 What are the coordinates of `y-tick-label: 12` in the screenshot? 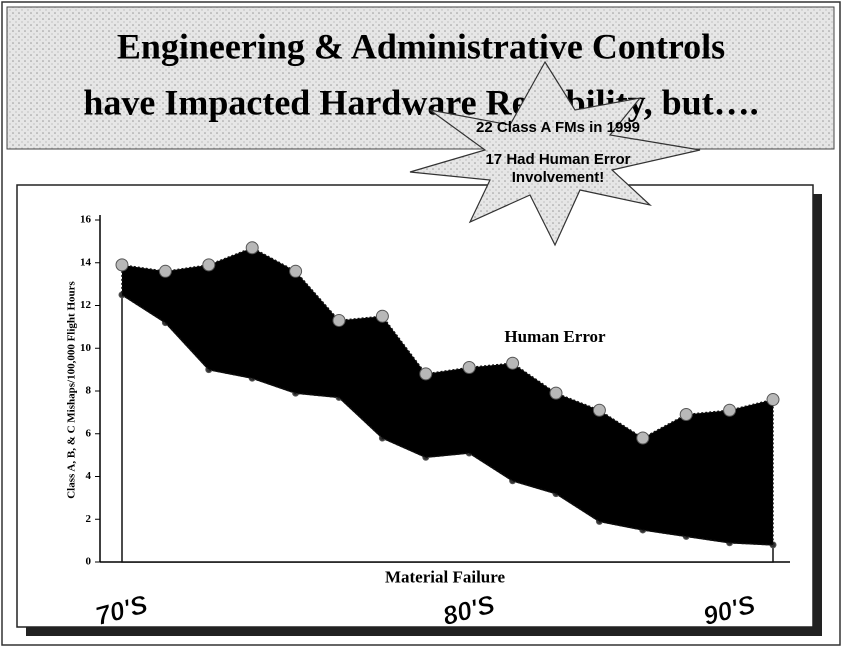 It's located at (86, 305).